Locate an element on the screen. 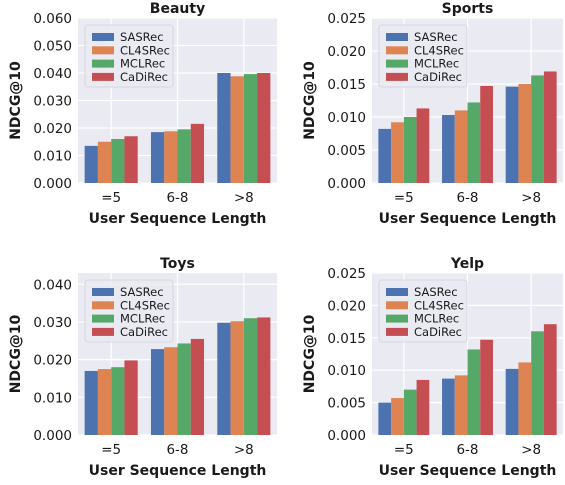  y-tick-label: 0.060 is located at coordinates (52, 19).